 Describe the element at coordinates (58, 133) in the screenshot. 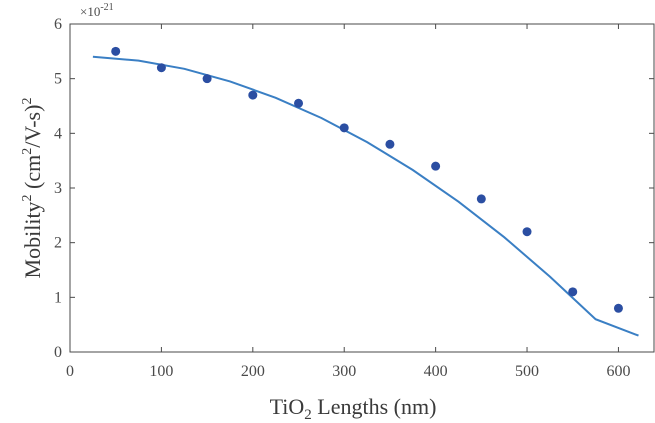

I see `y-tick-label: 4` at that location.